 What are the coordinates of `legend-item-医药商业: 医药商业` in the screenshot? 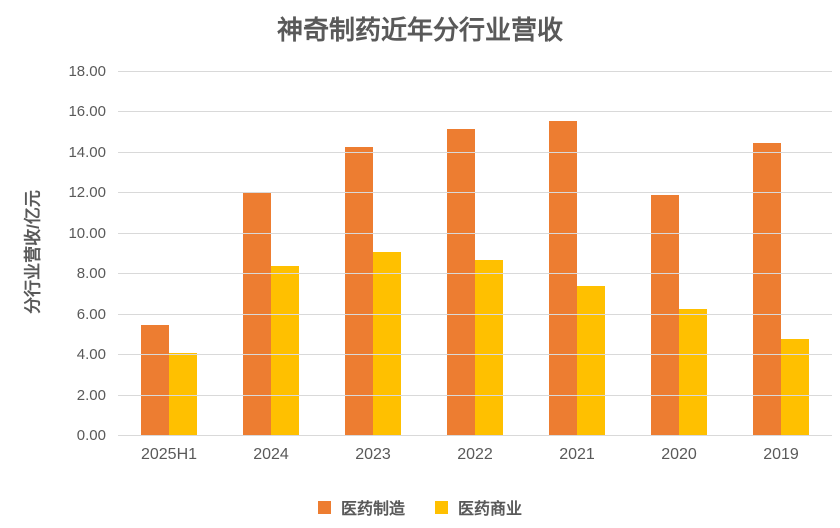 It's located at (478, 507).